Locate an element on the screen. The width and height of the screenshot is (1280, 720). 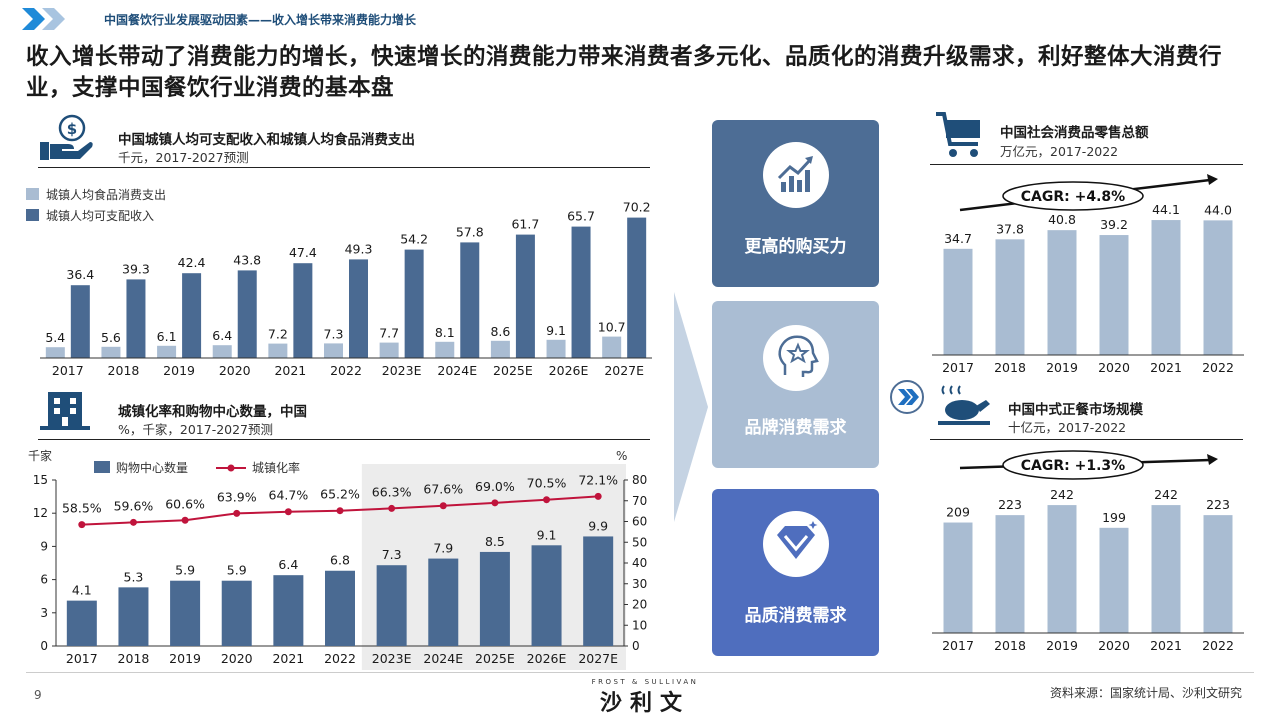
label-food-2023E: 7.7 is located at coordinates (389, 333).